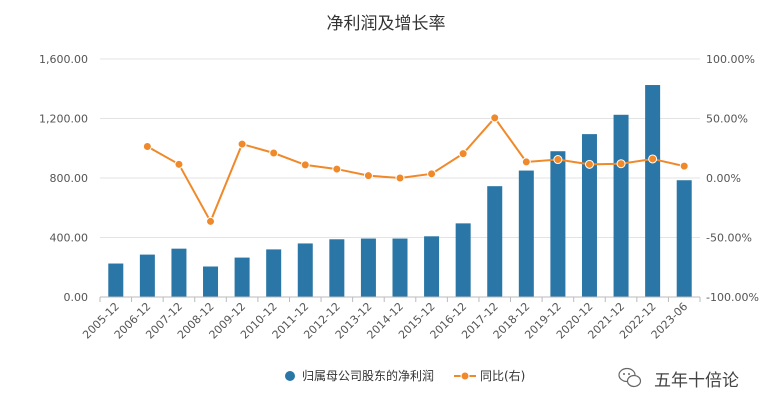  I want to click on y-right-tick-label: -50.00%, so click(729, 238).